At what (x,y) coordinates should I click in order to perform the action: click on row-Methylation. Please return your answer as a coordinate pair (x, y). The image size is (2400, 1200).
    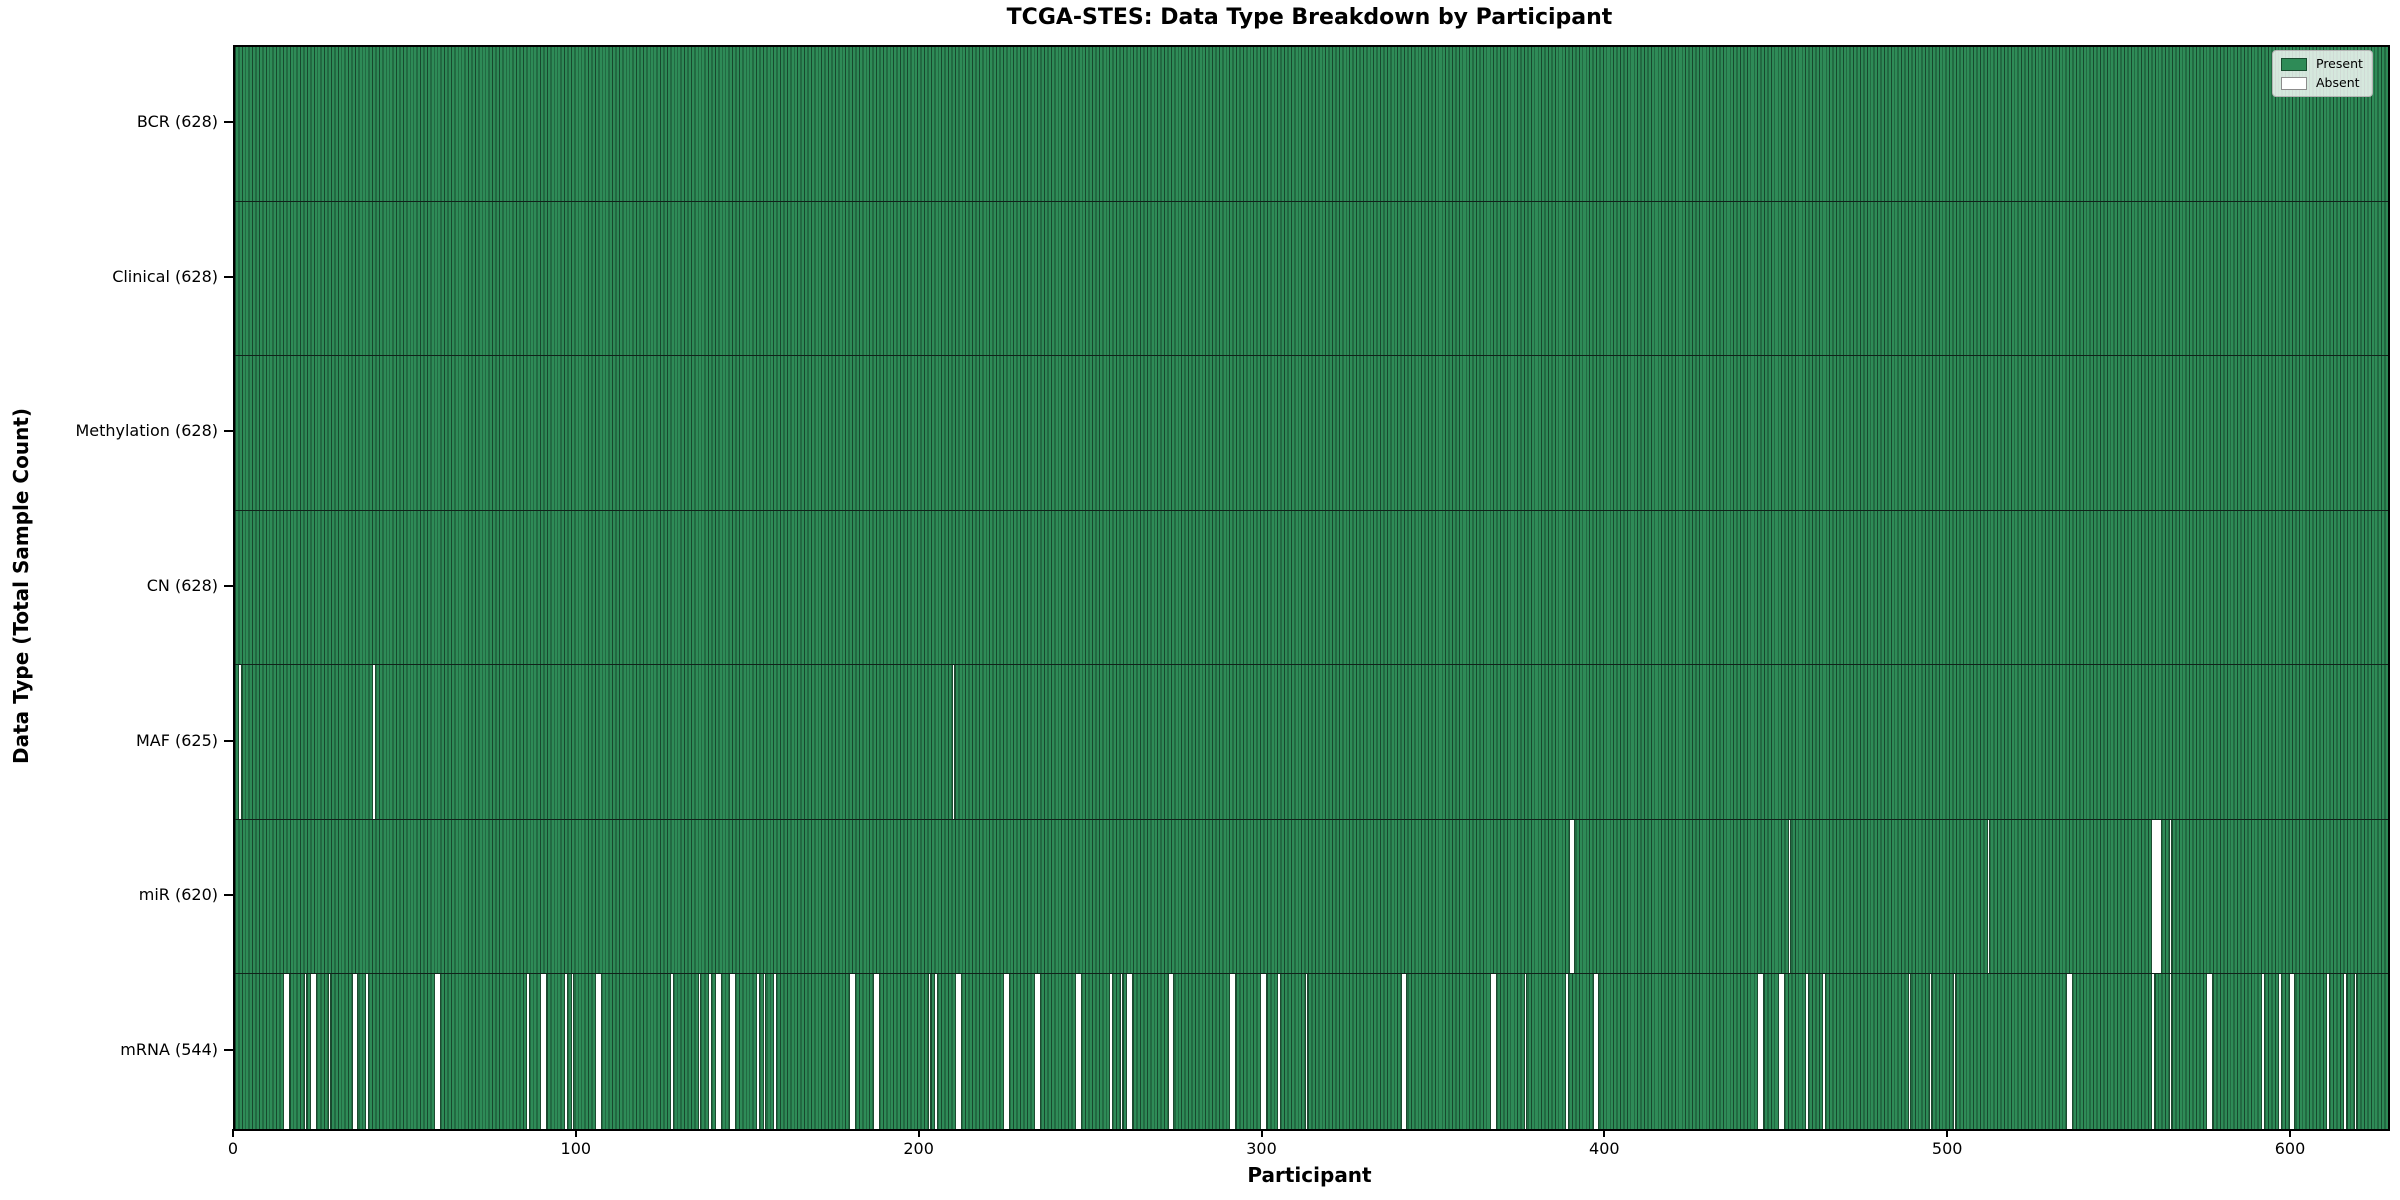
    Looking at the image, I should click on (1311, 433).